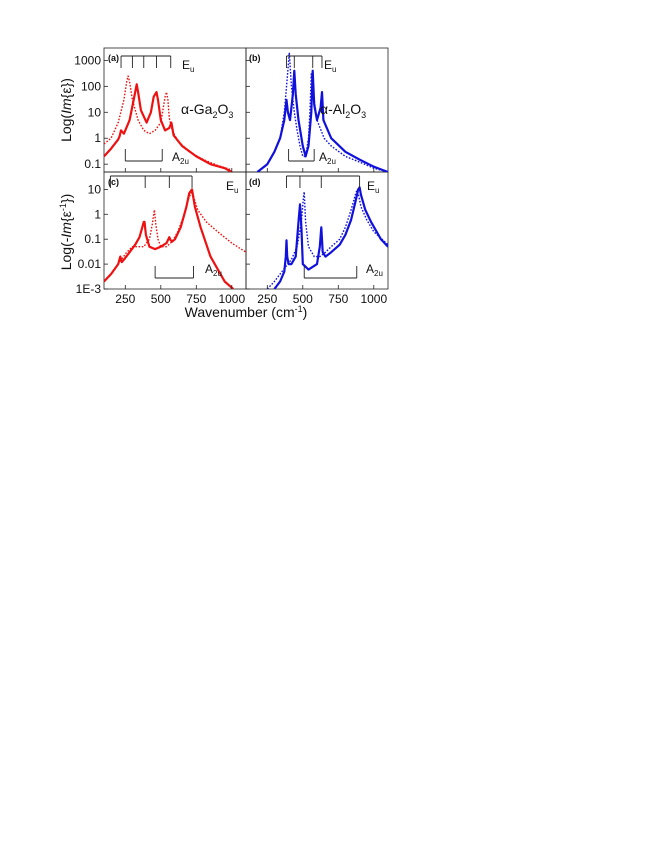 This screenshot has height=860, width=664. What do you see at coordinates (66, 110) in the screenshot?
I see `y-axis-title-top: Log(Im{ε})` at bounding box center [66, 110].